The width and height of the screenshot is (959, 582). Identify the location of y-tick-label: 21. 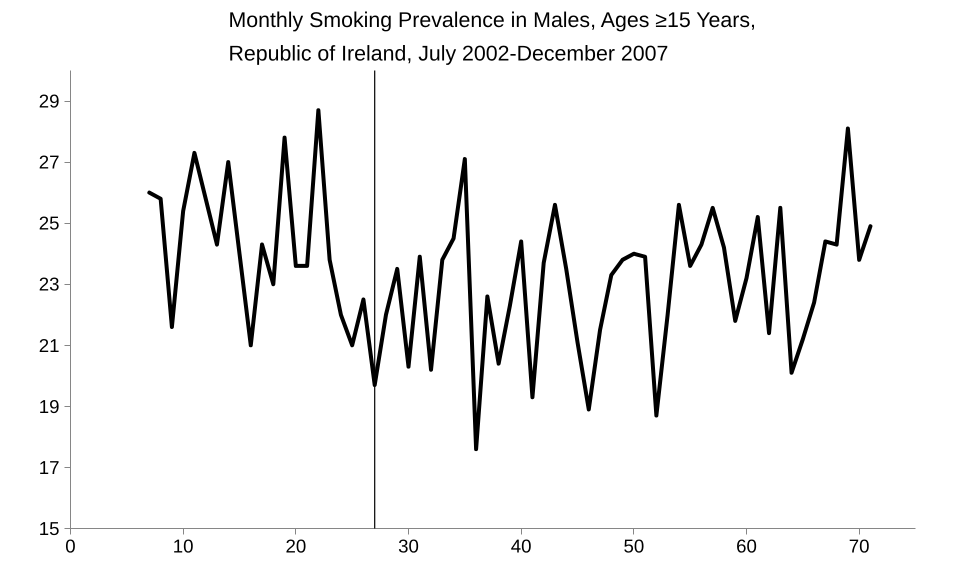
(49, 345).